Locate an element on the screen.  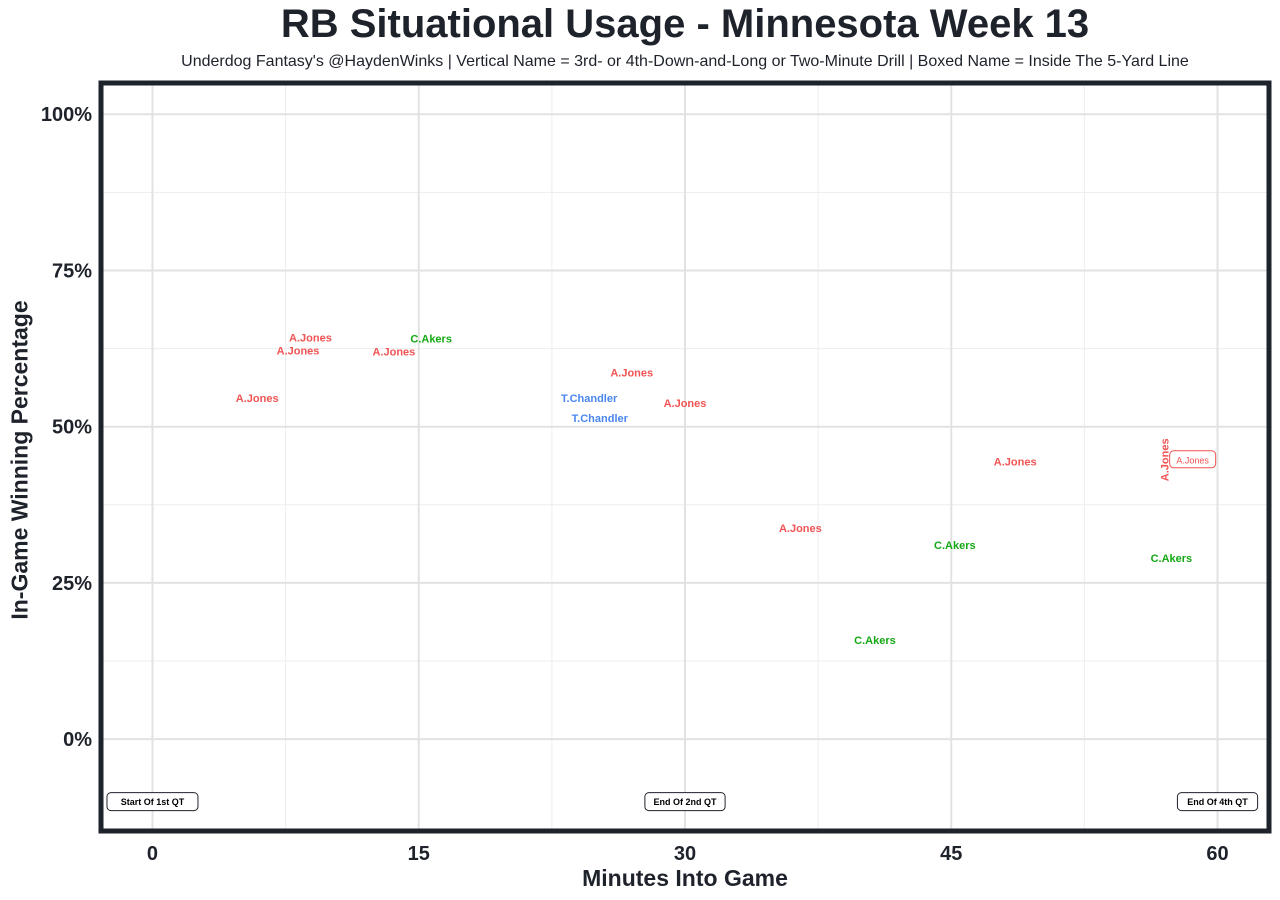
chart-title: RB Situational Usage - Minnesota Week 13 is located at coordinates (685, 24).